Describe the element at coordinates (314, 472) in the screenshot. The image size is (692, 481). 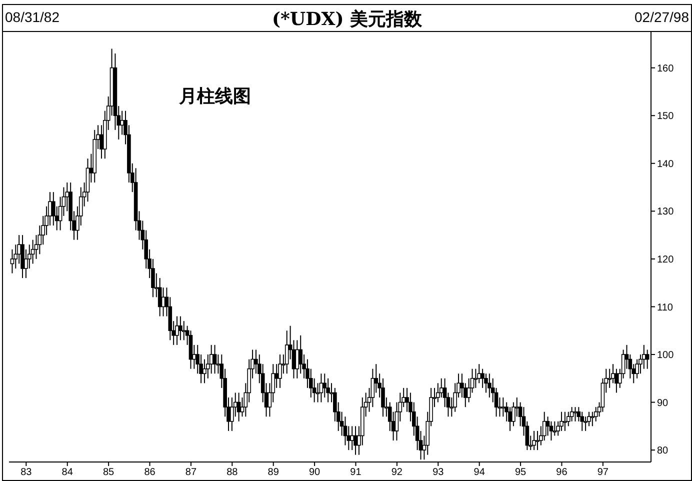
I see `x-tick-label: 90` at that location.